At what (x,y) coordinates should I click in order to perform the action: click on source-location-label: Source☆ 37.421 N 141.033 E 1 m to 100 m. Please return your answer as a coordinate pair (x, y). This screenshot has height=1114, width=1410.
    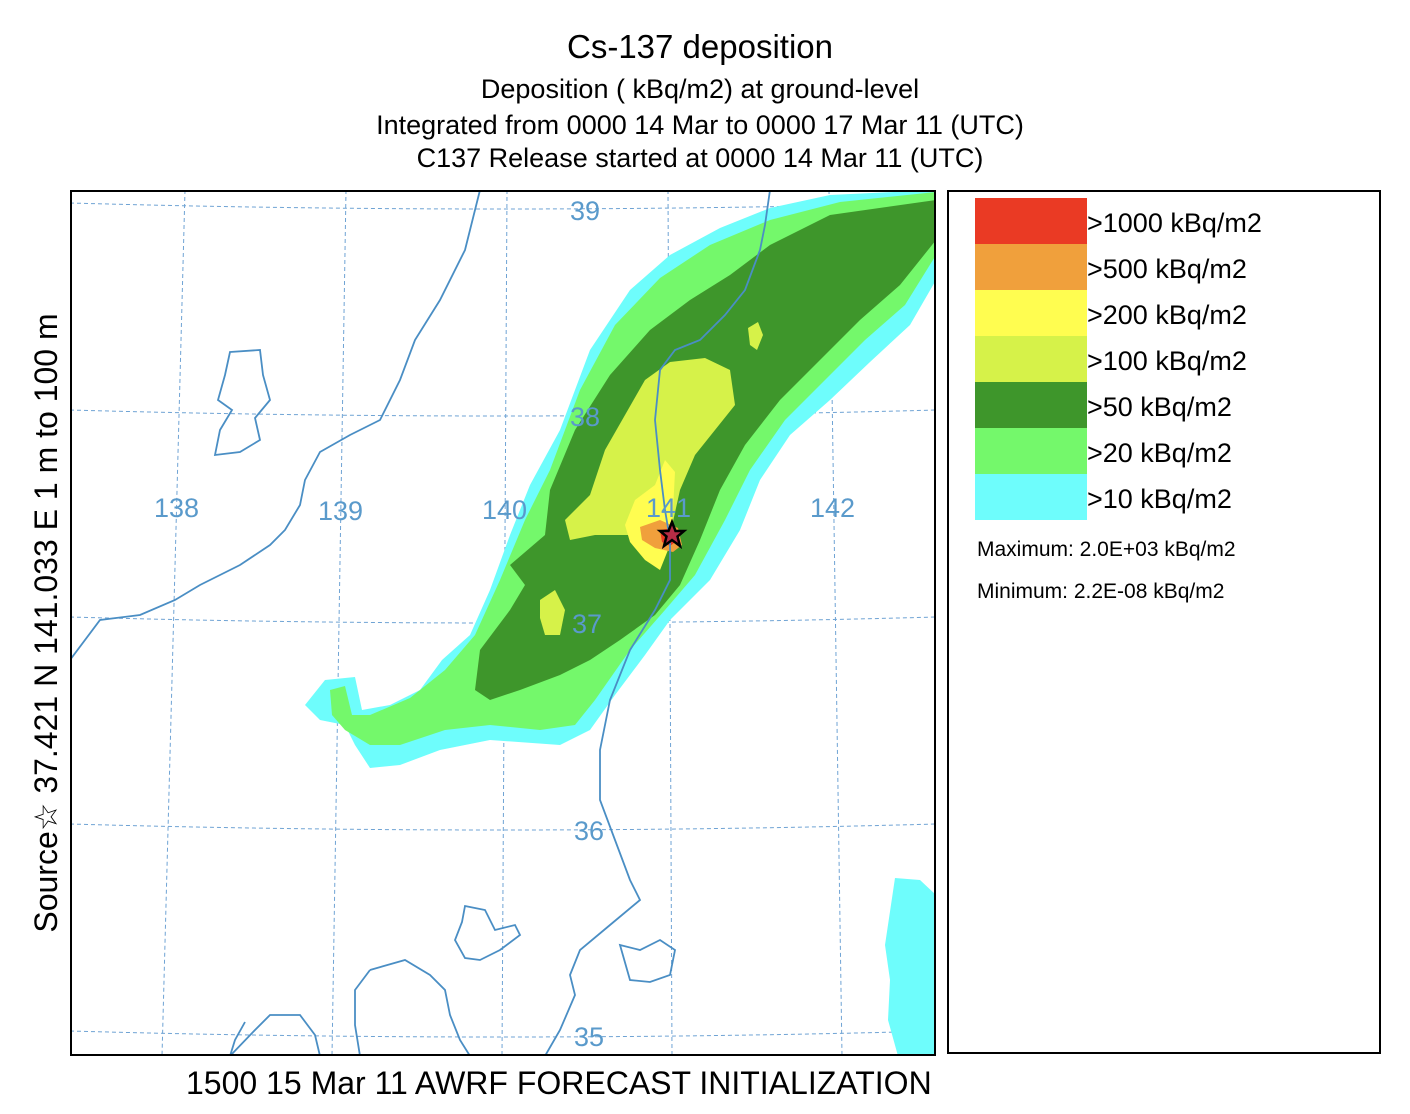
    Looking at the image, I should click on (46, 623).